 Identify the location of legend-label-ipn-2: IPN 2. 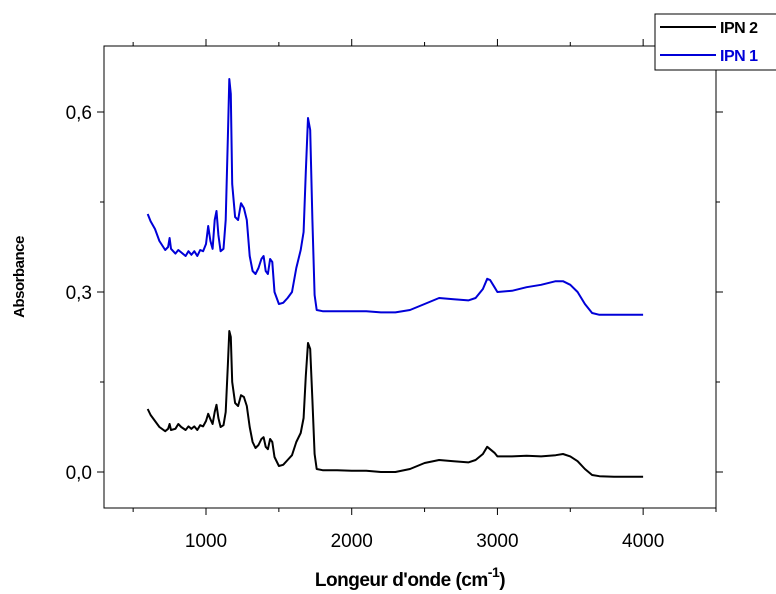
(739, 28).